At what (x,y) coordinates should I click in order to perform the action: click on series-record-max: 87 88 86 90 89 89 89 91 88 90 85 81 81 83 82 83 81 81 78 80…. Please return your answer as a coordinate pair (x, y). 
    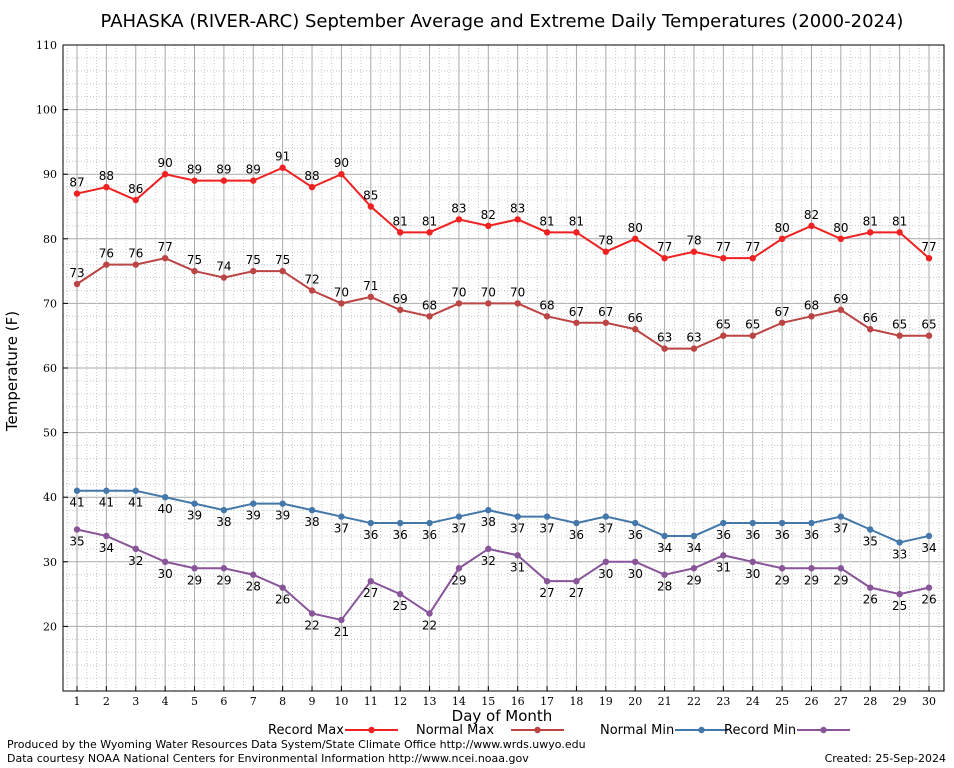
    Looking at the image, I should click on (503, 206).